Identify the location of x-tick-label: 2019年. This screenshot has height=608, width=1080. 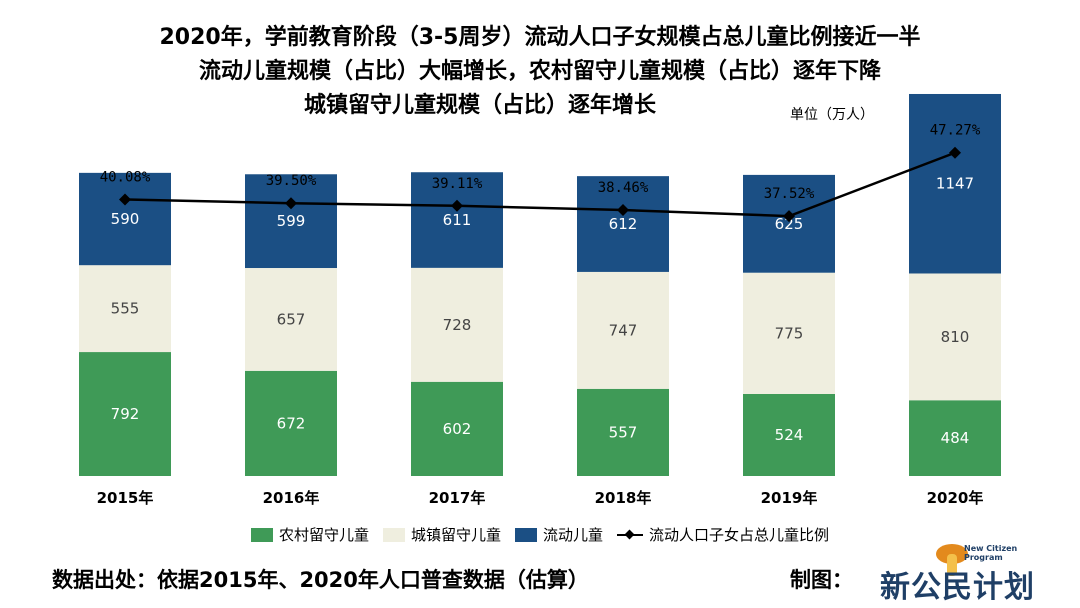
(789, 498).